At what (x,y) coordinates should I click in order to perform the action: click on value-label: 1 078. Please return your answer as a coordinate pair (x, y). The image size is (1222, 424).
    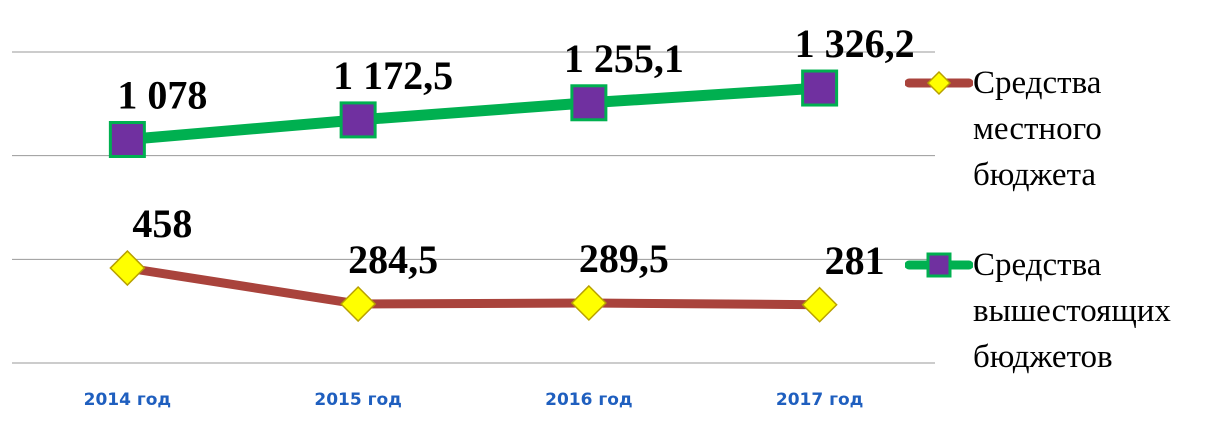
    Looking at the image, I should click on (162, 95).